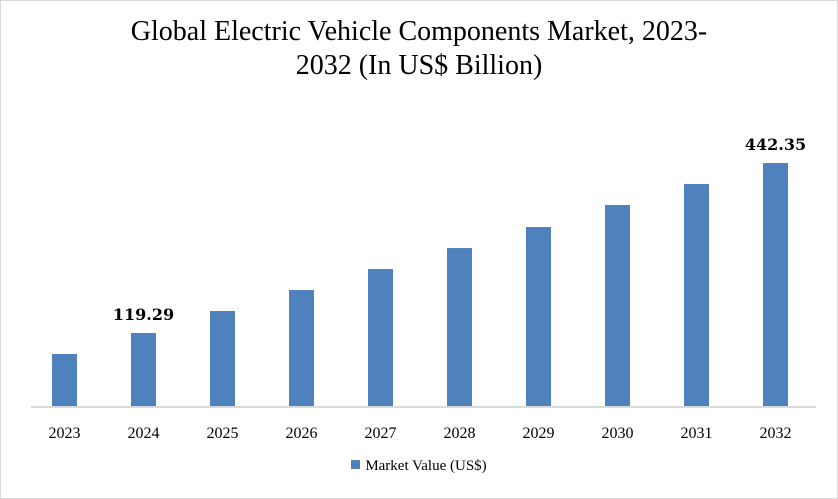  Describe the element at coordinates (459, 327) in the screenshot. I see `bar-2028` at that location.